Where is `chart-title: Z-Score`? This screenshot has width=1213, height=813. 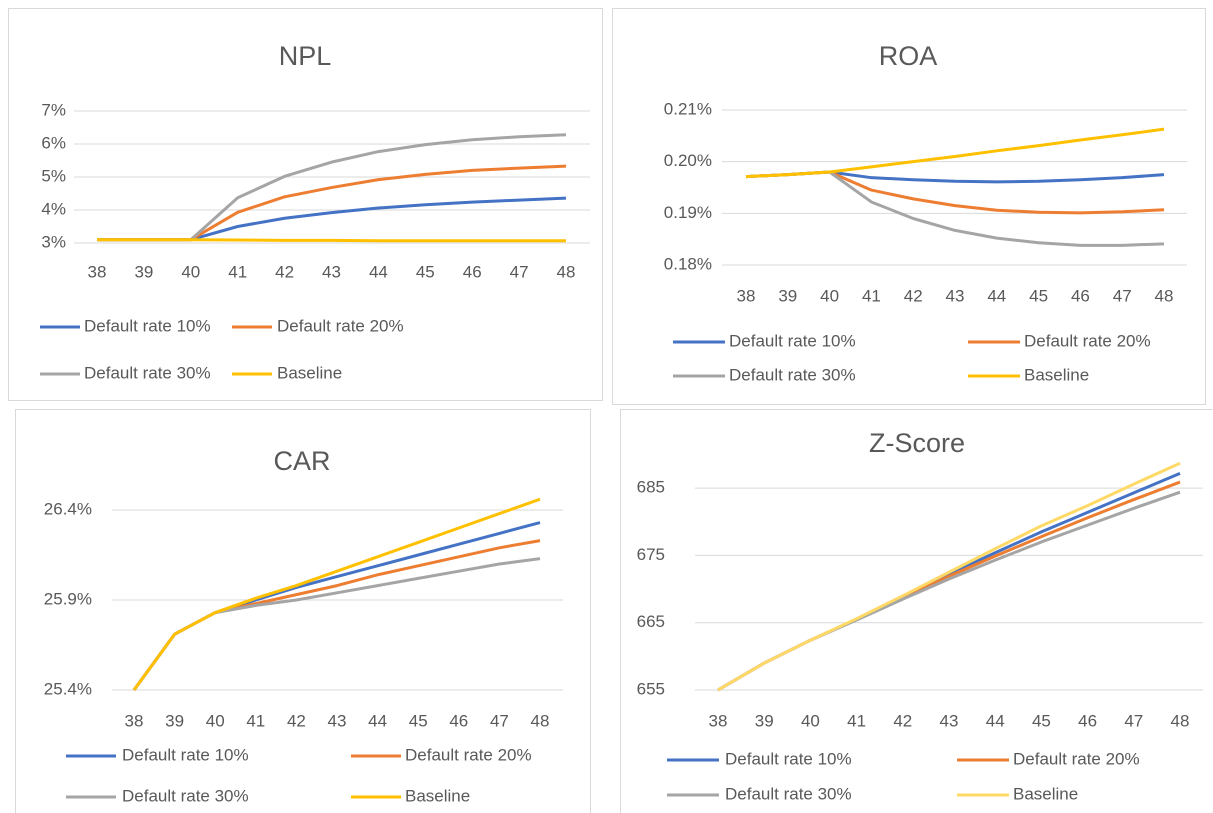 chart-title: Z-Score is located at coordinates (917, 443).